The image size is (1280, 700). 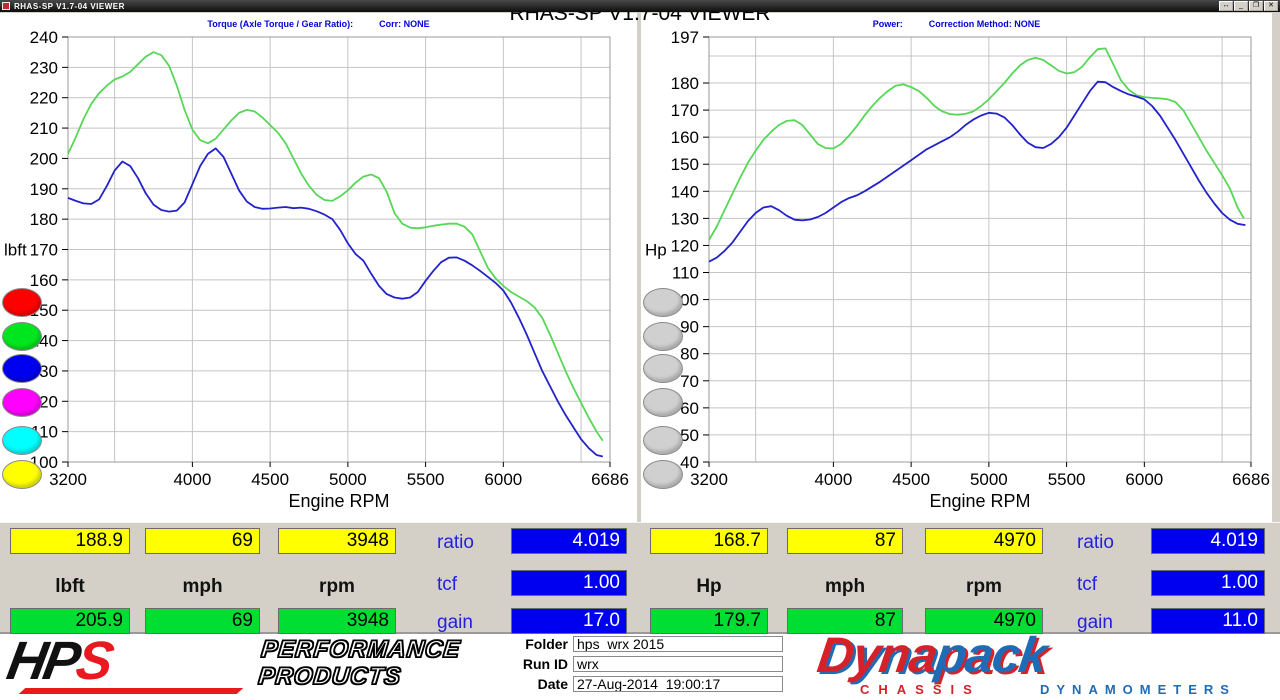 What do you see at coordinates (42, 661) in the screenshot?
I see `hps-logo-hp: HP` at bounding box center [42, 661].